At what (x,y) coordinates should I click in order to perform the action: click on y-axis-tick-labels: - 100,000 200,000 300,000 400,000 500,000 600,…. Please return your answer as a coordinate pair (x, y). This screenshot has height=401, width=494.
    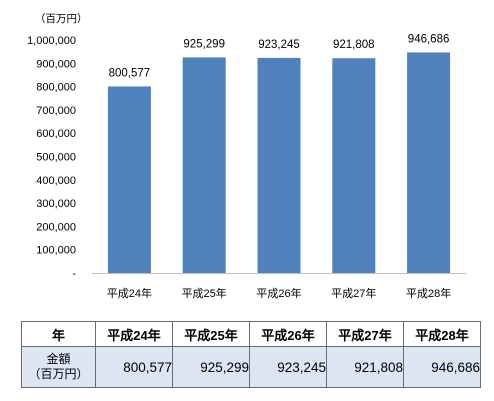
    Looking at the image, I should click on (51, 157).